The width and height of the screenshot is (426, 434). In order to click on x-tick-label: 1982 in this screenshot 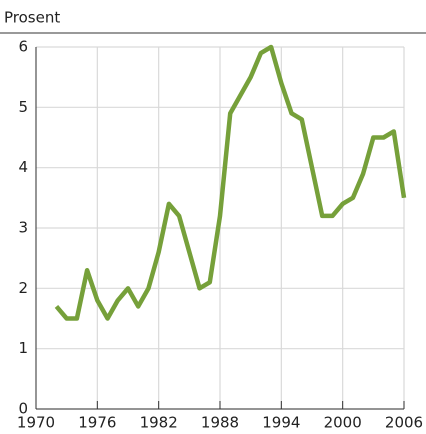, I will do `click(159, 423)`.